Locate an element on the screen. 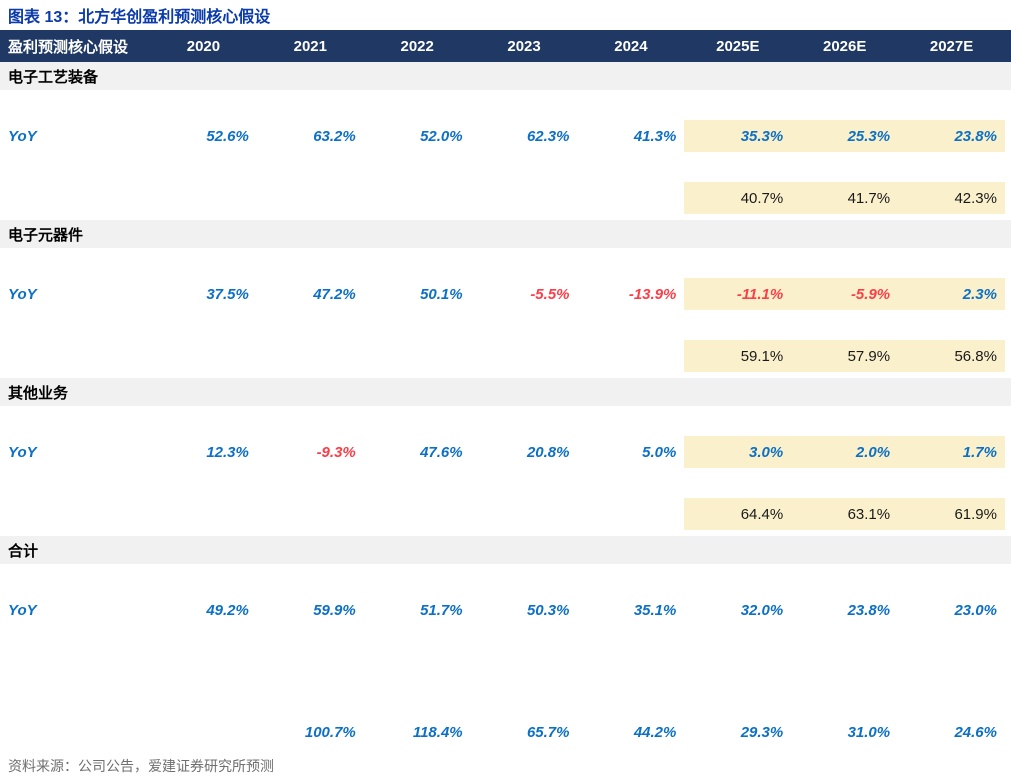 Image resolution: width=1011 pixels, height=780 pixels. yoy-row: 100.7% 118.4% 65.7% 44.2% 29.3% 31.0% 24.6% is located at coordinates (505, 732).